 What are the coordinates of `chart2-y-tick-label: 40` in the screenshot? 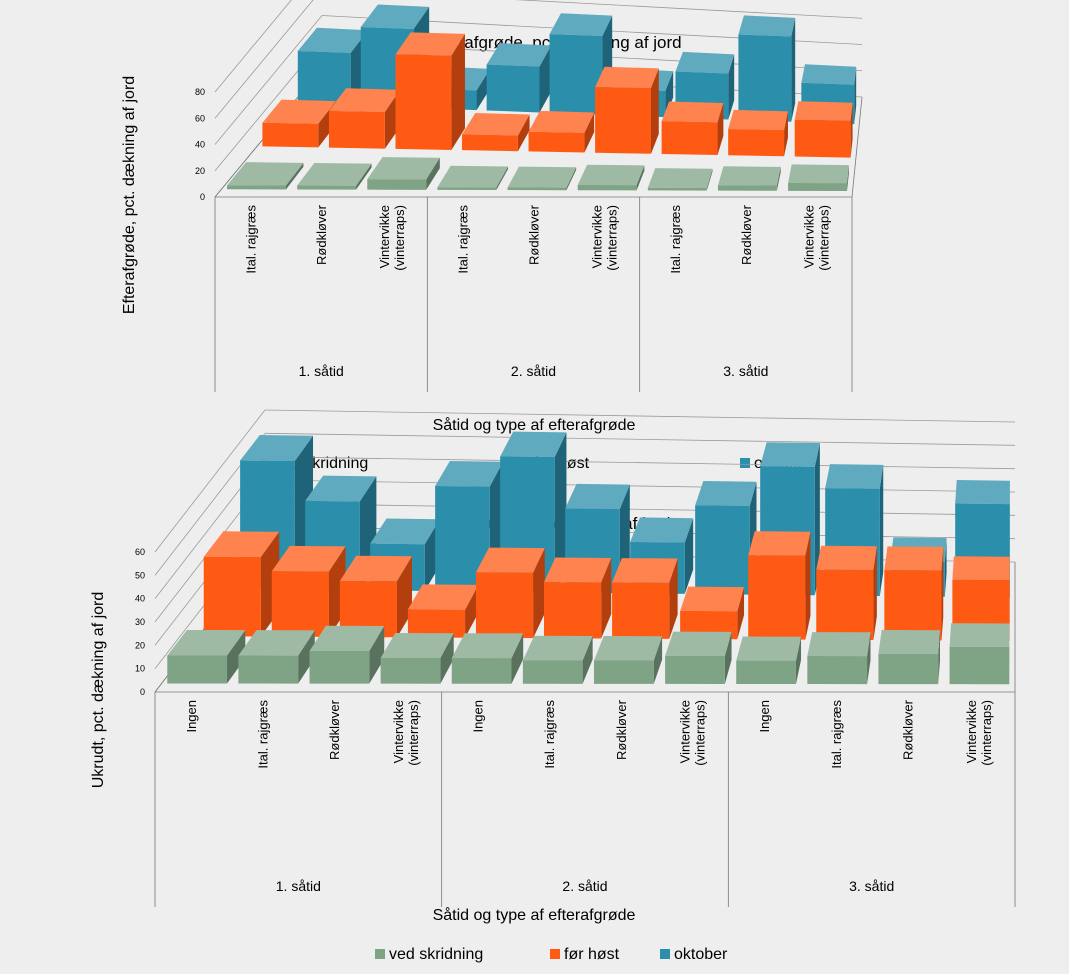 It's located at (140, 599).